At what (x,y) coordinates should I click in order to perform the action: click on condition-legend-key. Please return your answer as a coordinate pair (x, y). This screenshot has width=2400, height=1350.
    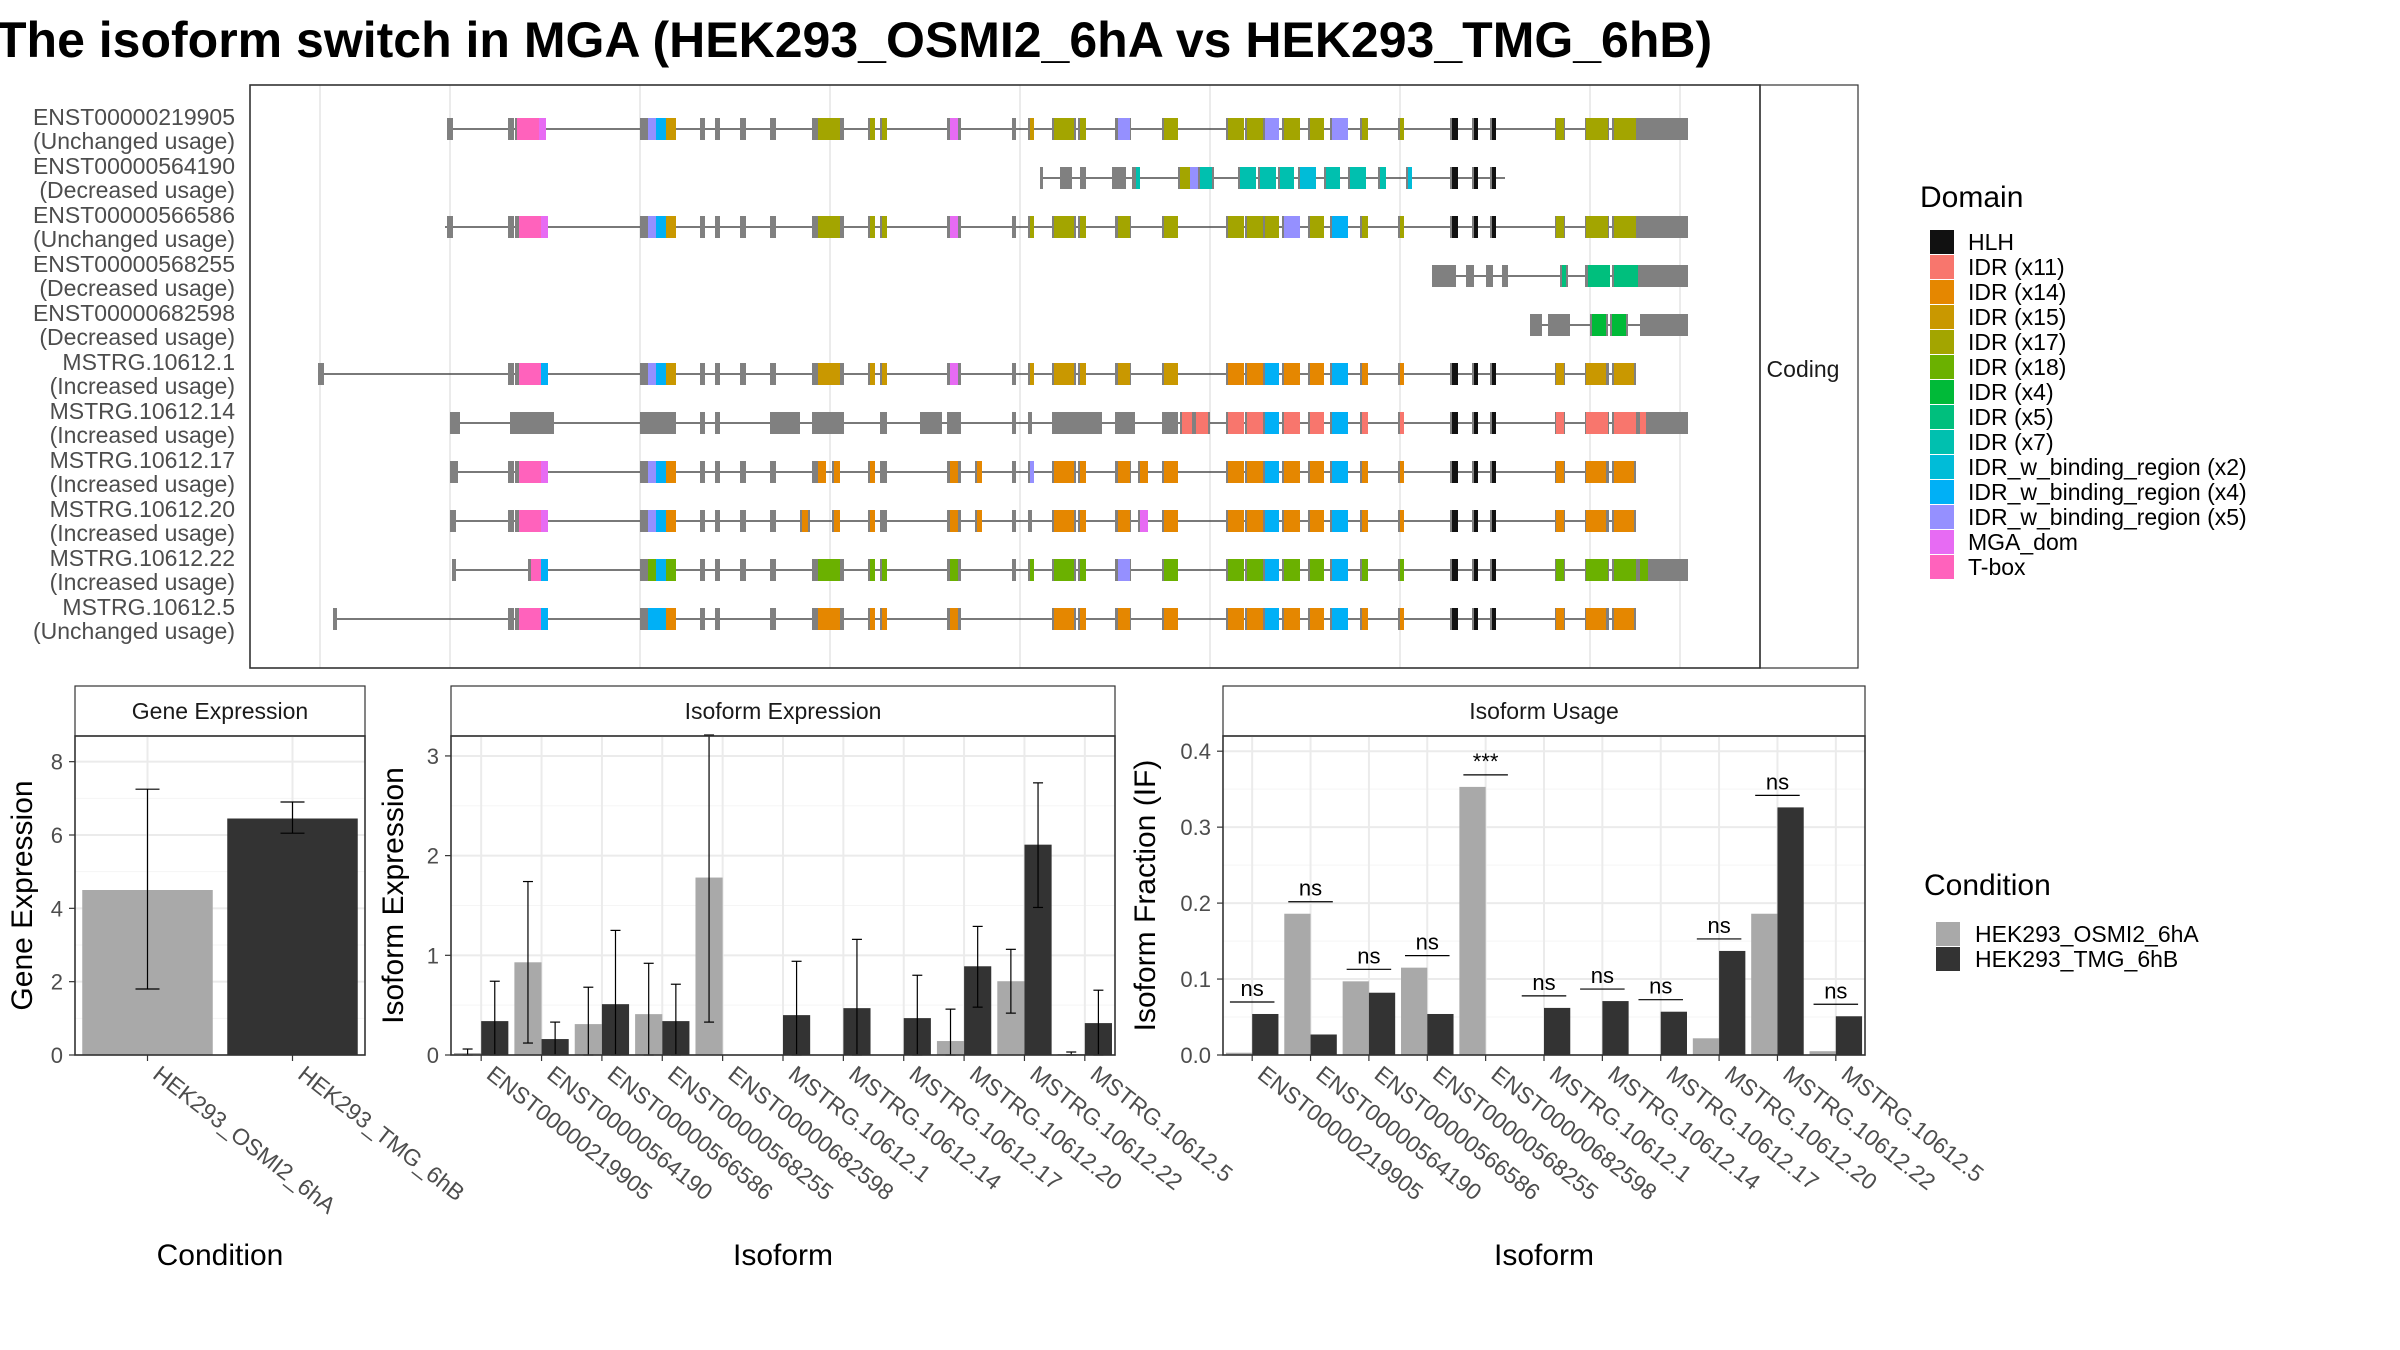
    Looking at the image, I should click on (1948, 959).